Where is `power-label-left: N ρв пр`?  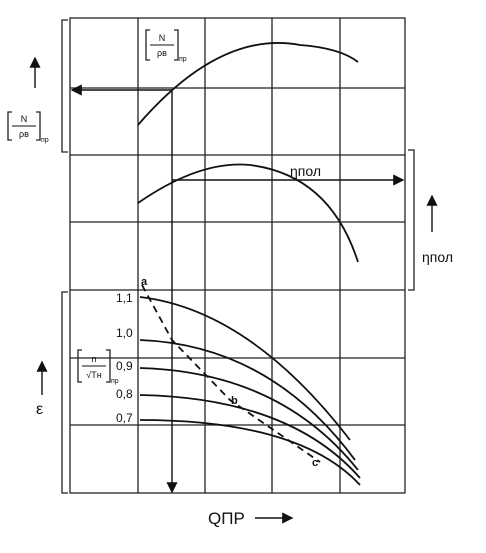 power-label-left: N ρв пр is located at coordinates (28, 127).